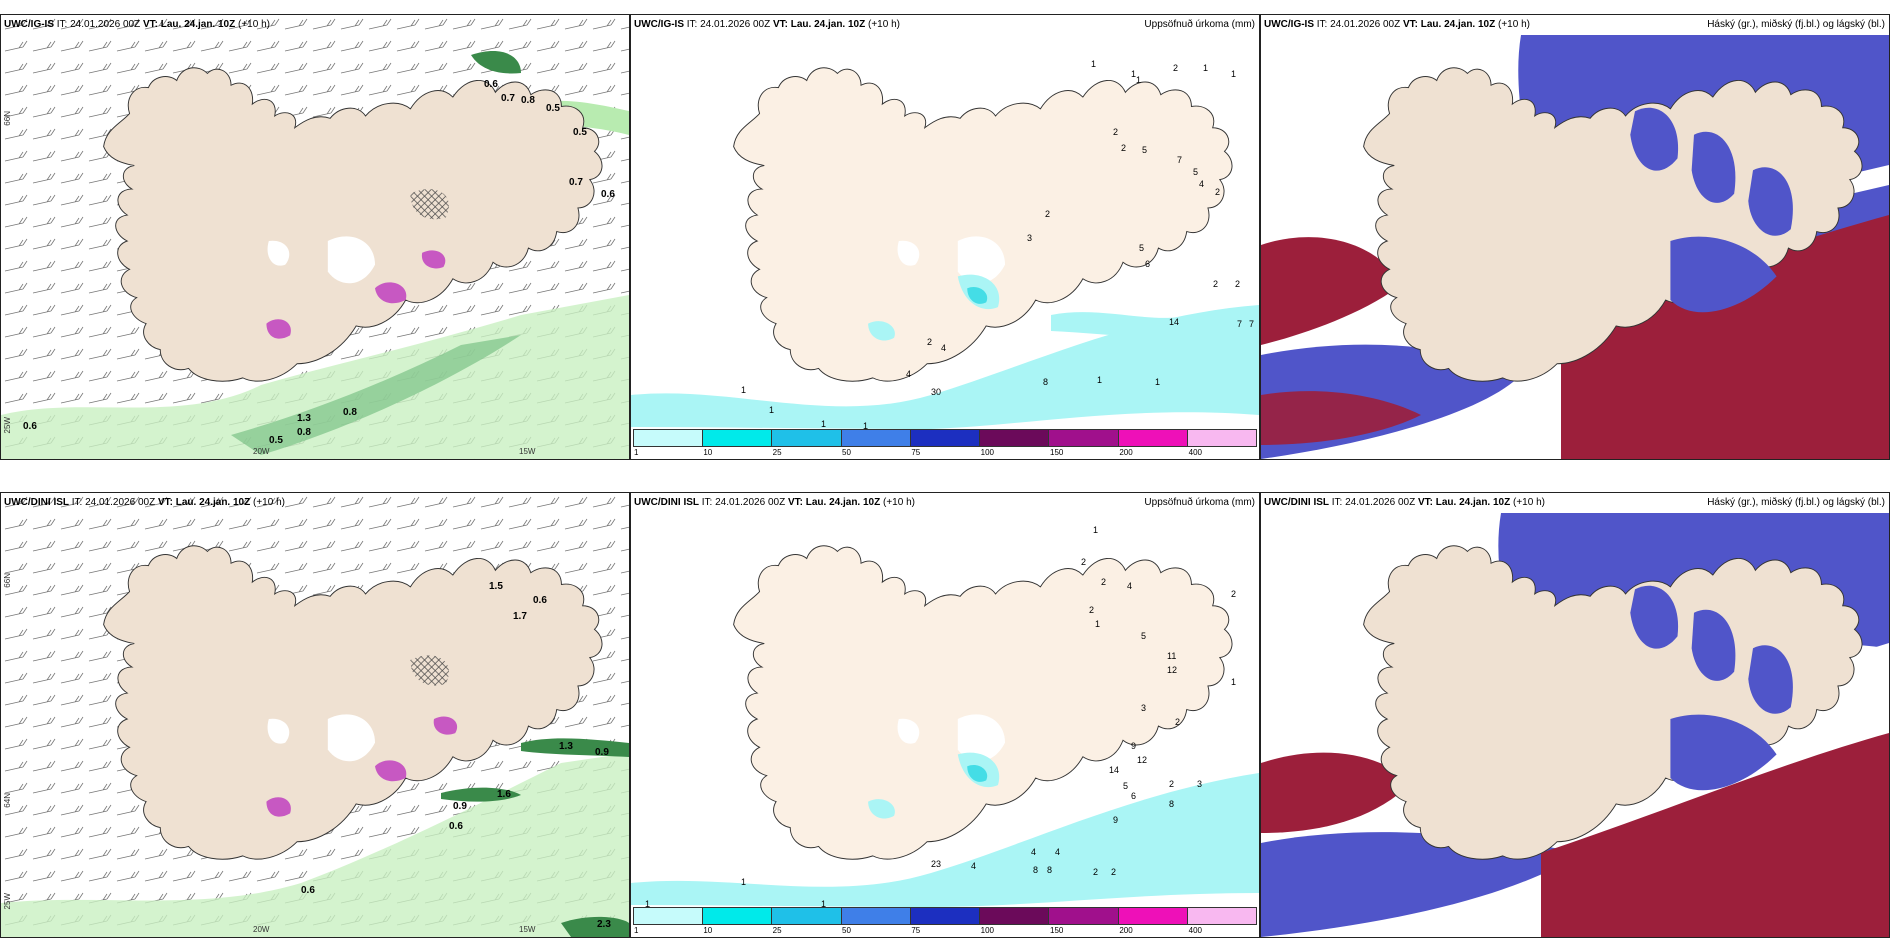  Describe the element at coordinates (460, 806) in the screenshot. I see `wind-label: 0.9` at that location.